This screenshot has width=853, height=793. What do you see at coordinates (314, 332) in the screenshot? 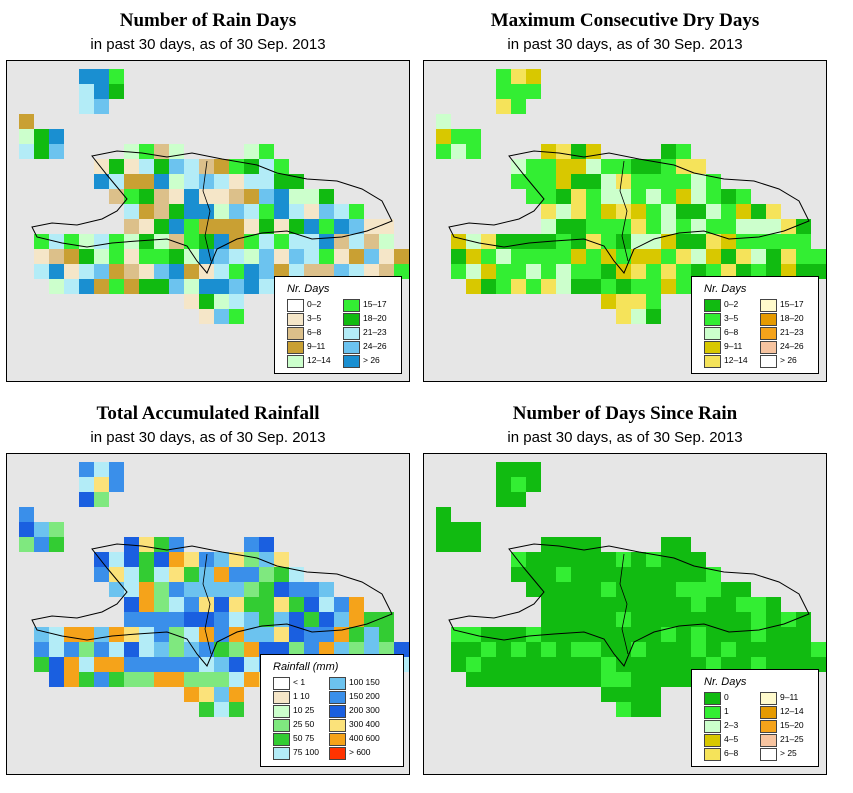
I see `legend-label: 6–8` at bounding box center [314, 332].